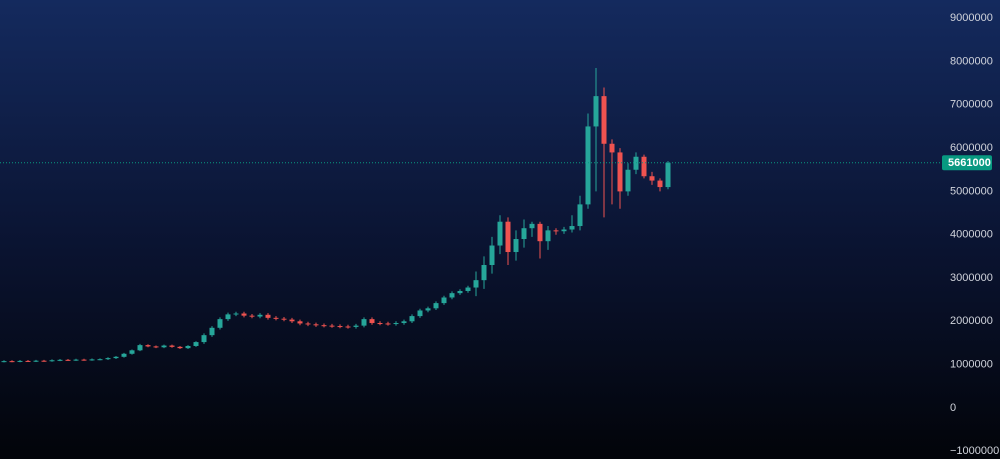 The image size is (1000, 459). What do you see at coordinates (971, 365) in the screenshot?
I see `y-tick-label: 1000000` at bounding box center [971, 365].